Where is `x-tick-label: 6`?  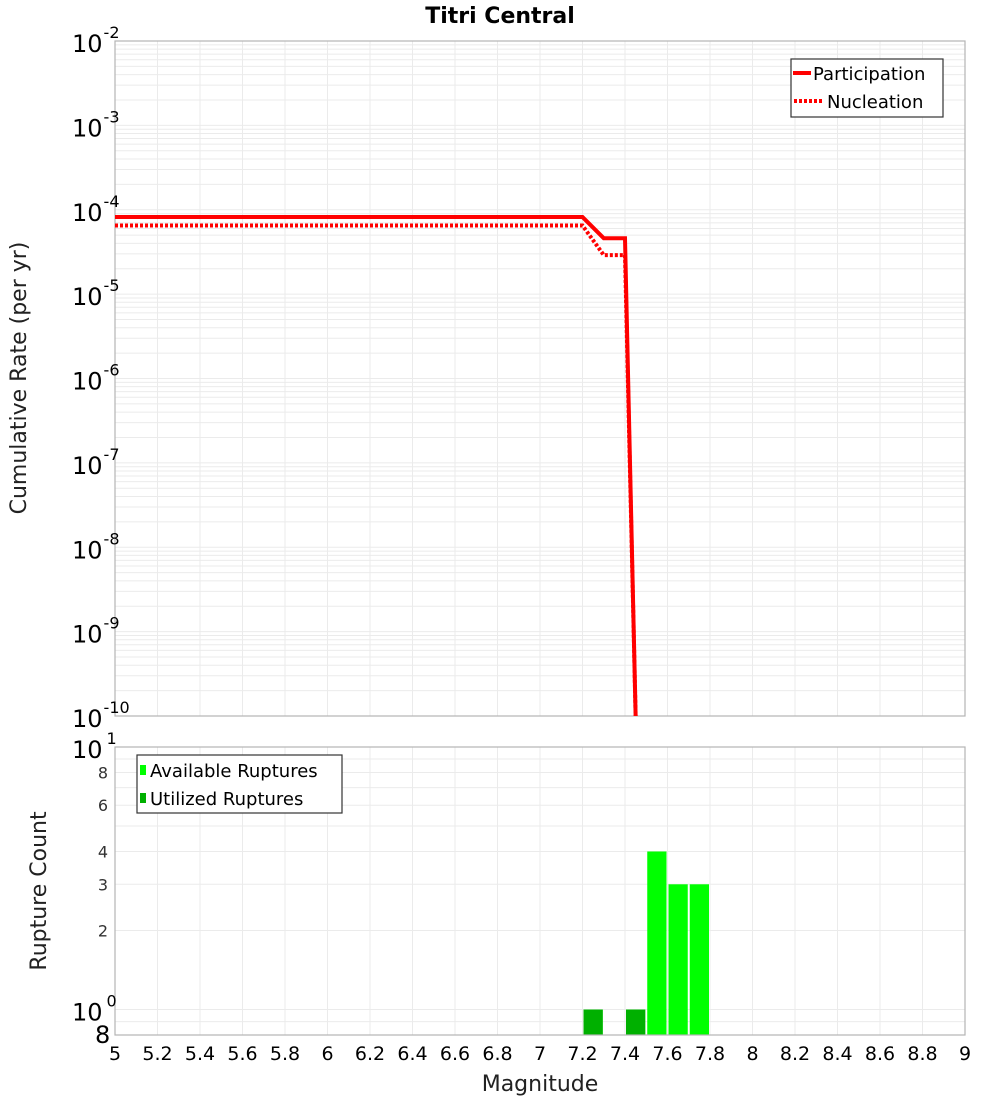
x-tick-label: 6 is located at coordinates (327, 1054).